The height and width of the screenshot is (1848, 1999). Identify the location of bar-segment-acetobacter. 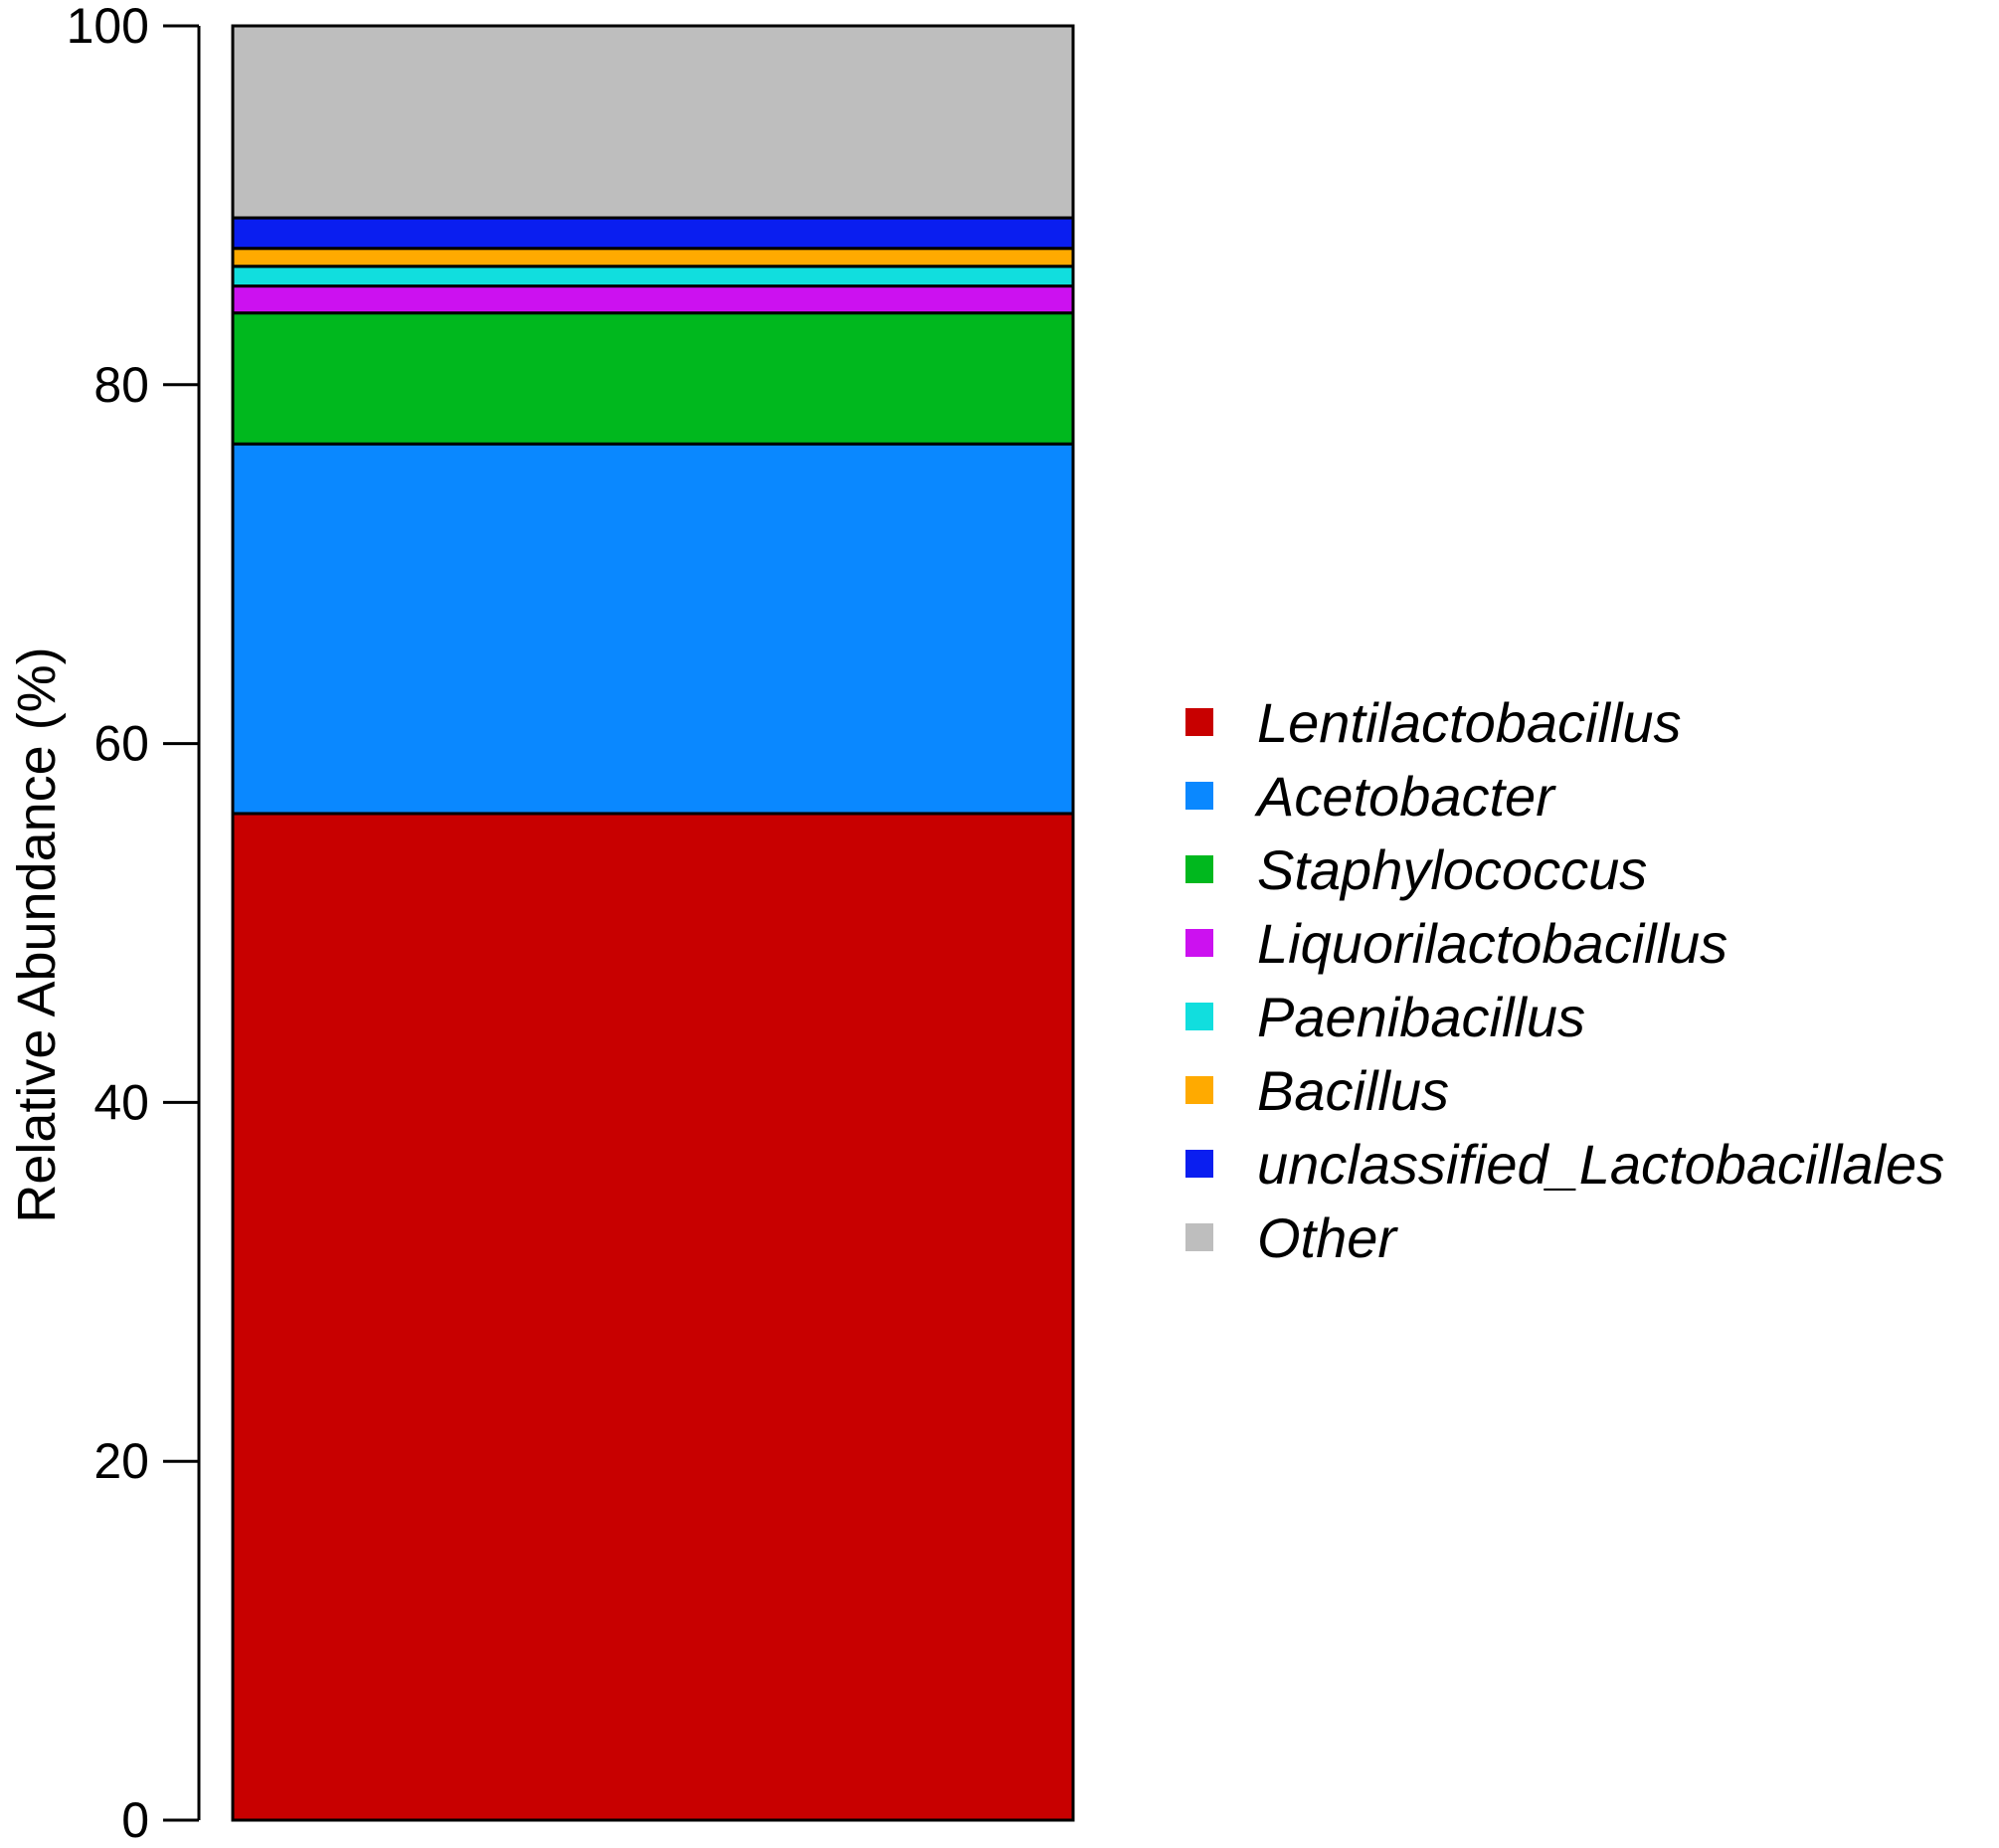
(653, 629).